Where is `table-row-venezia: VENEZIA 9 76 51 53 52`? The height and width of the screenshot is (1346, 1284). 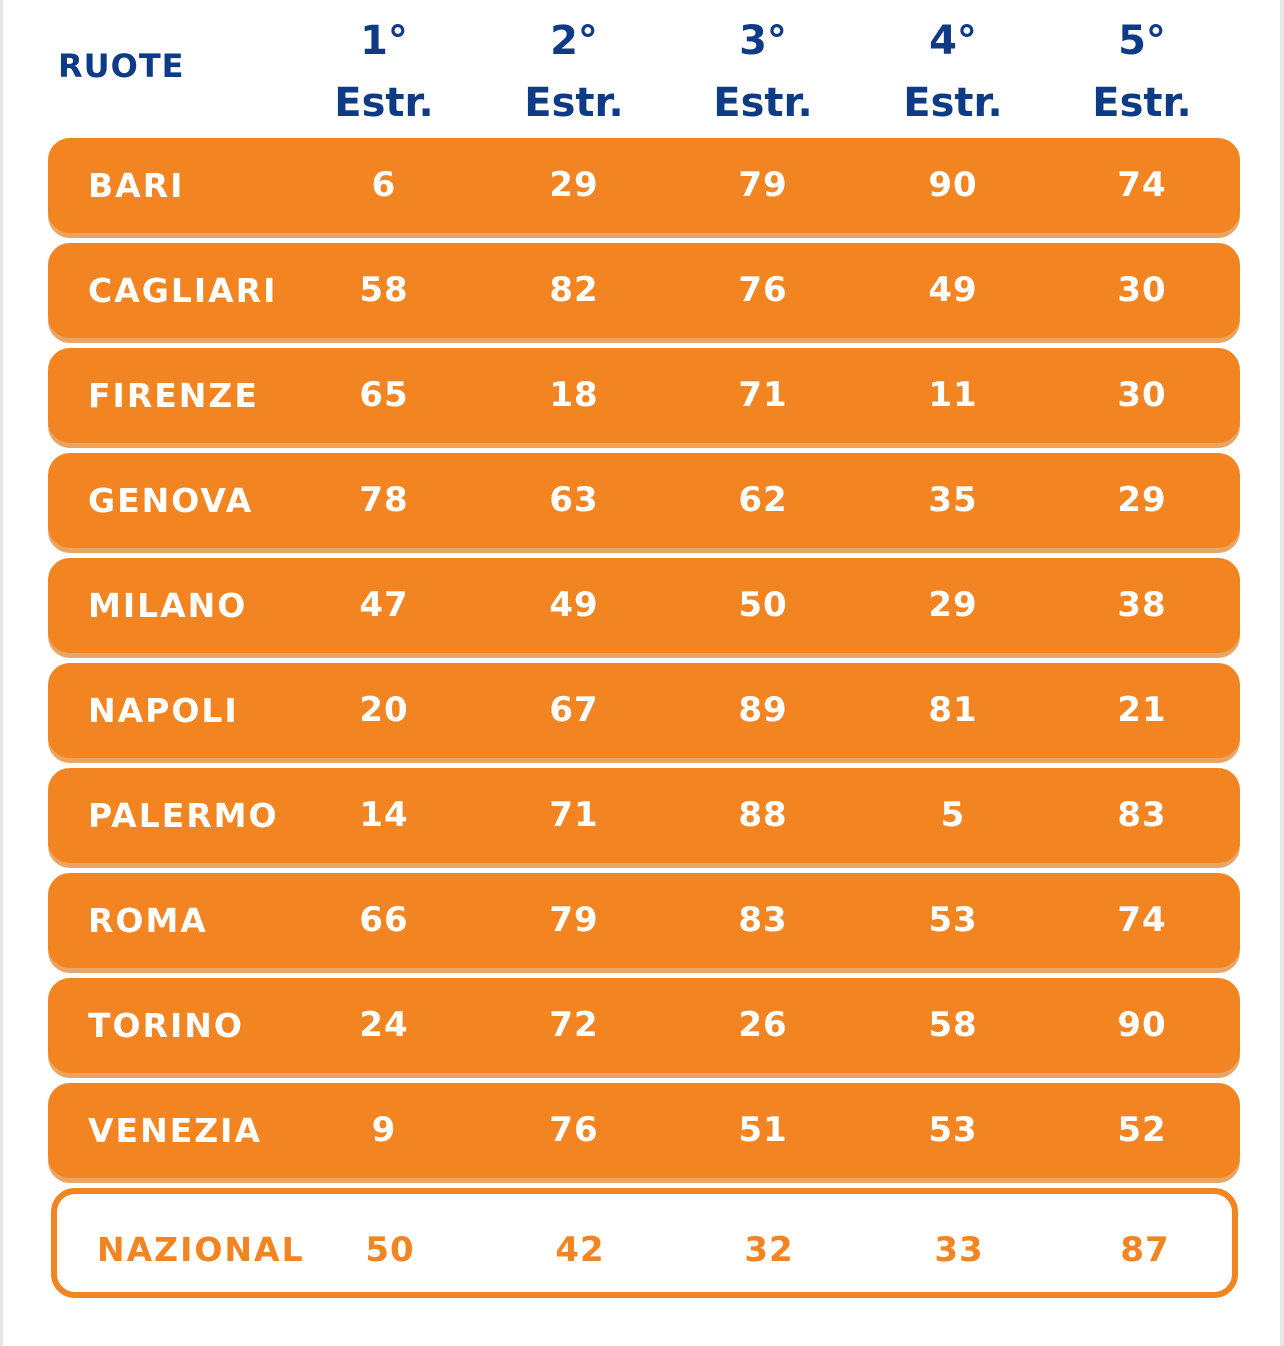 table-row-venezia: VENEZIA 9 76 51 53 52 is located at coordinates (644, 1130).